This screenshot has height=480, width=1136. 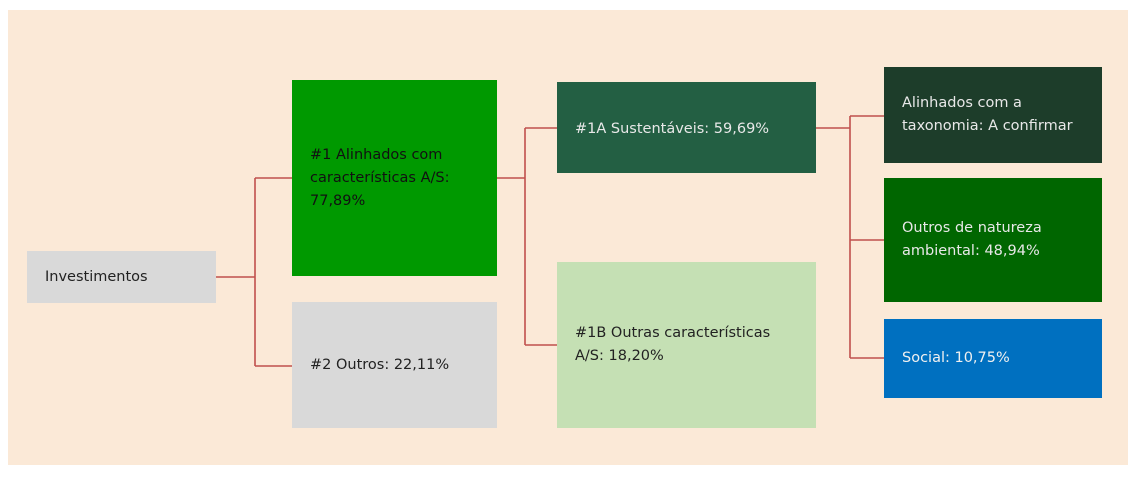 I want to click on node: #2 Outros: 22,11%, so click(x=394, y=365).